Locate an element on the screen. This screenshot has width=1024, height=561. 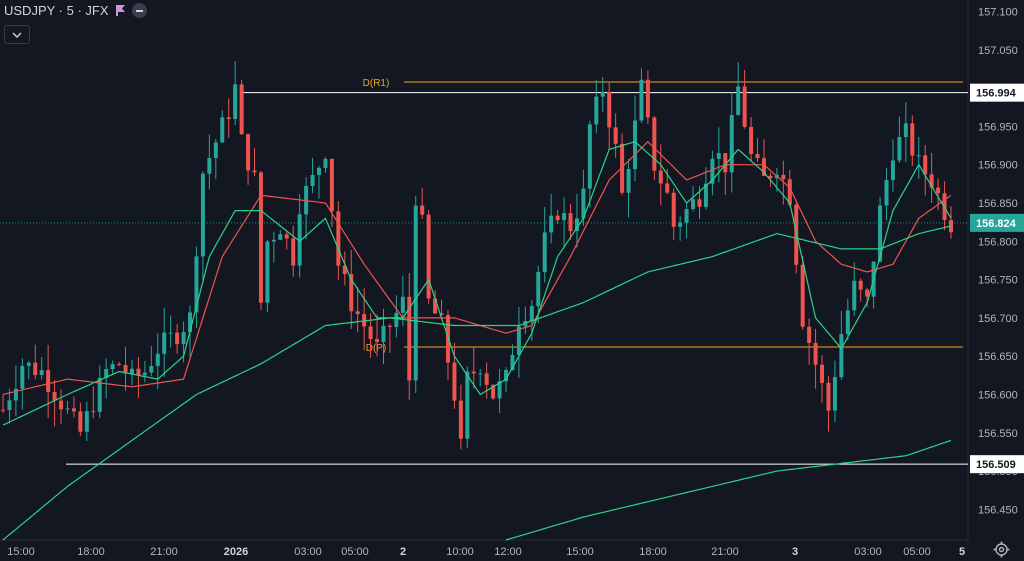
time-tick-label: 15:00 is located at coordinates (21, 552).